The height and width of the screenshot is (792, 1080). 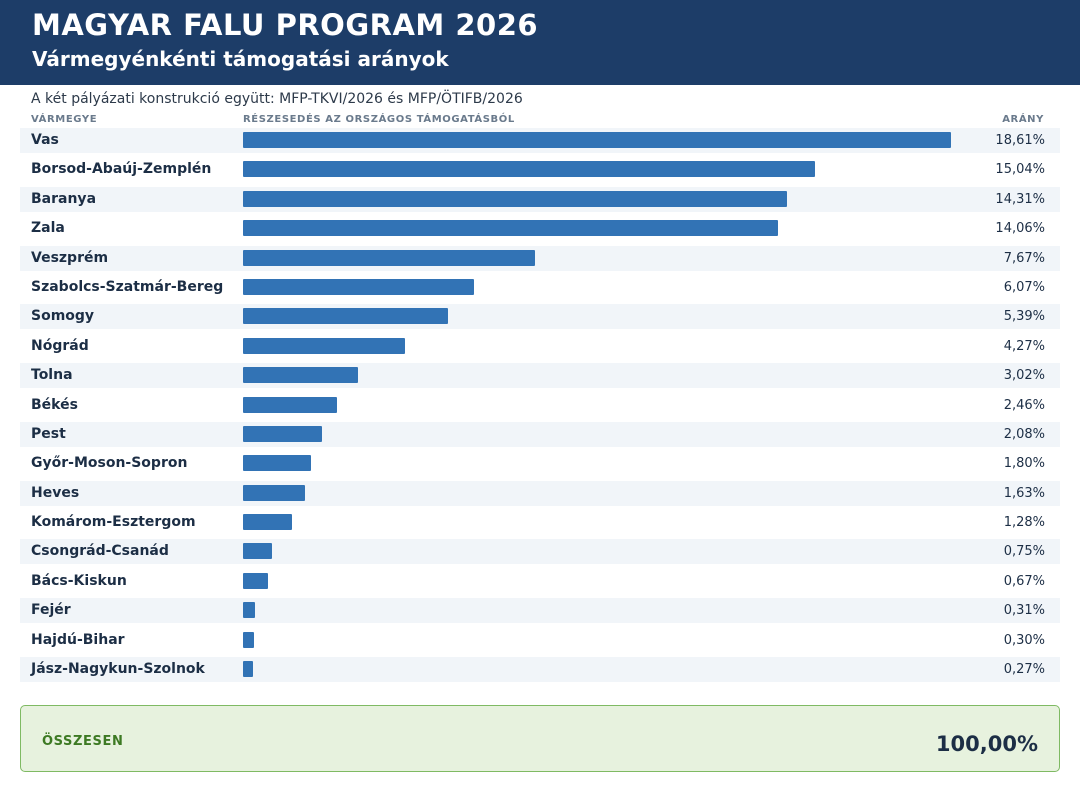 I want to click on category-label: Vas, so click(x=45, y=140).